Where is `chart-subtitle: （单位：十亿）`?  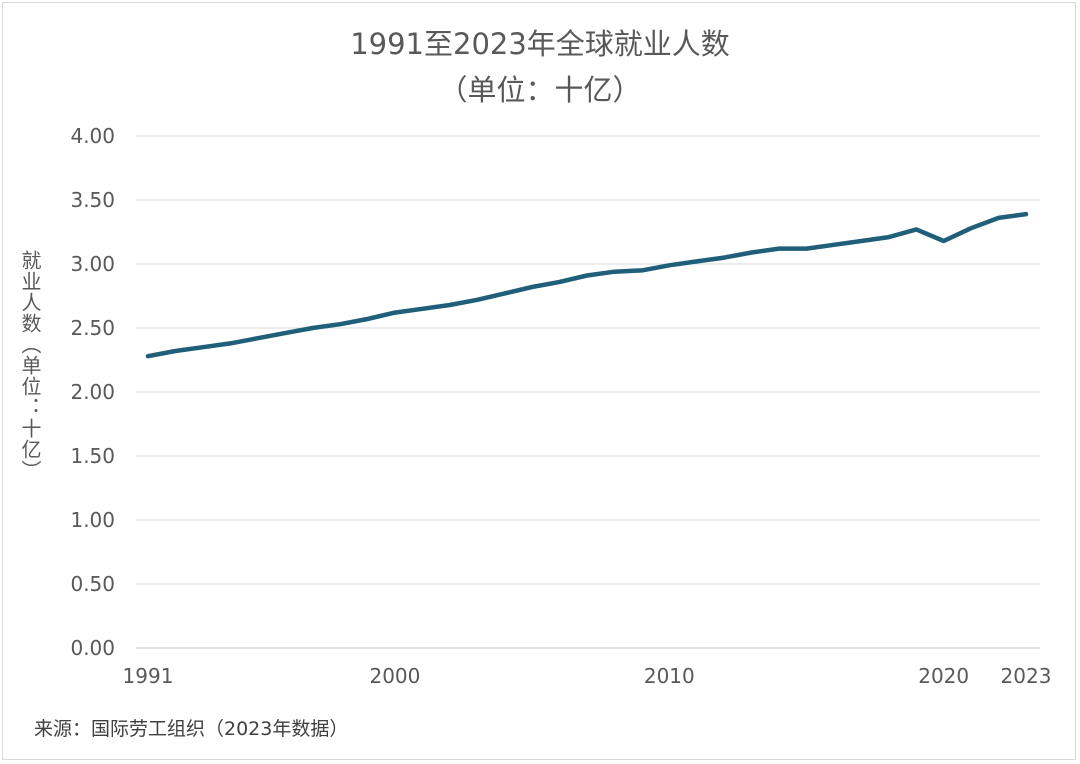
chart-subtitle: （单位：十亿） is located at coordinates (540, 90).